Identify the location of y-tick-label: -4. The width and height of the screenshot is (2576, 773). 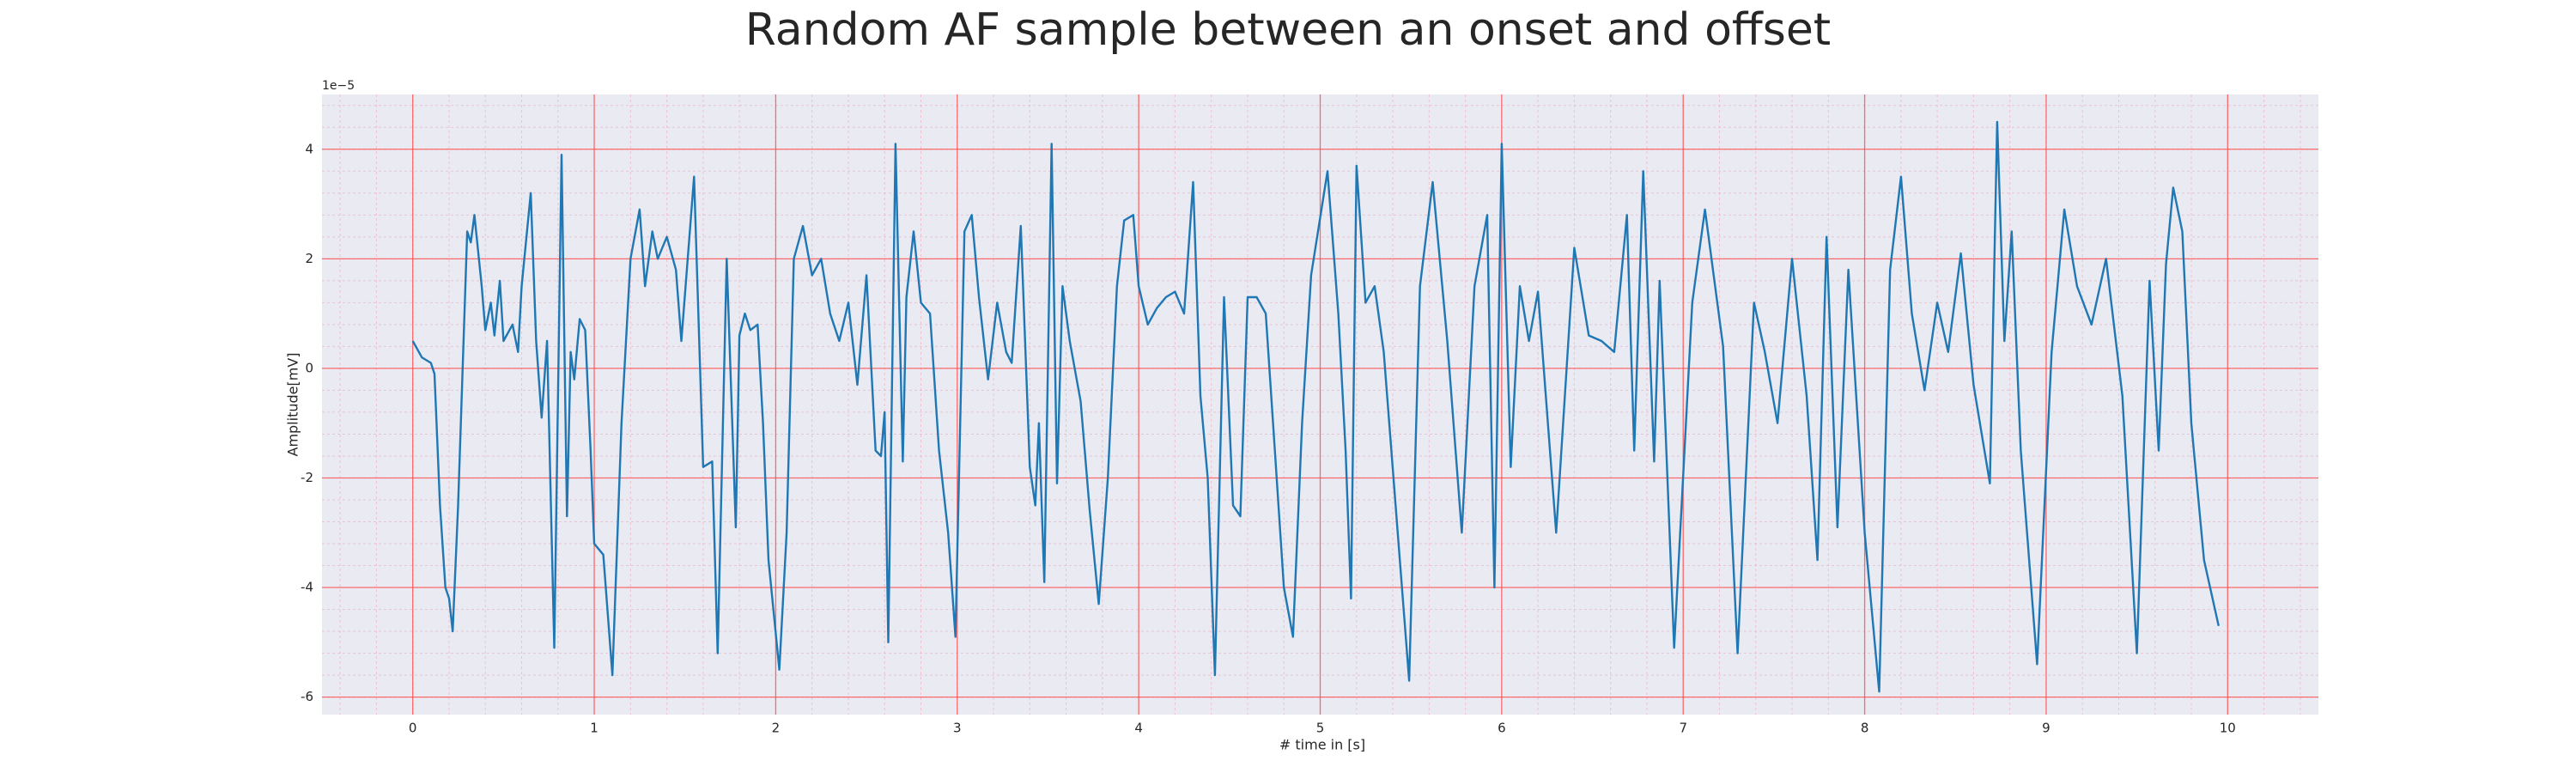
(307, 587).